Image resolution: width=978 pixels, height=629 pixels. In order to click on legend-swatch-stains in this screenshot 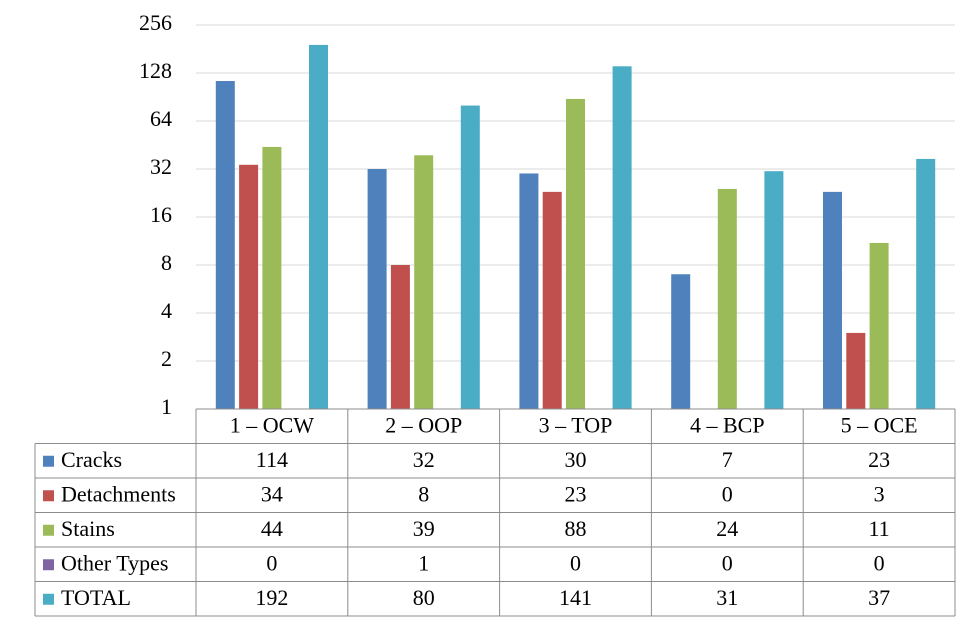, I will do `click(48, 530)`.